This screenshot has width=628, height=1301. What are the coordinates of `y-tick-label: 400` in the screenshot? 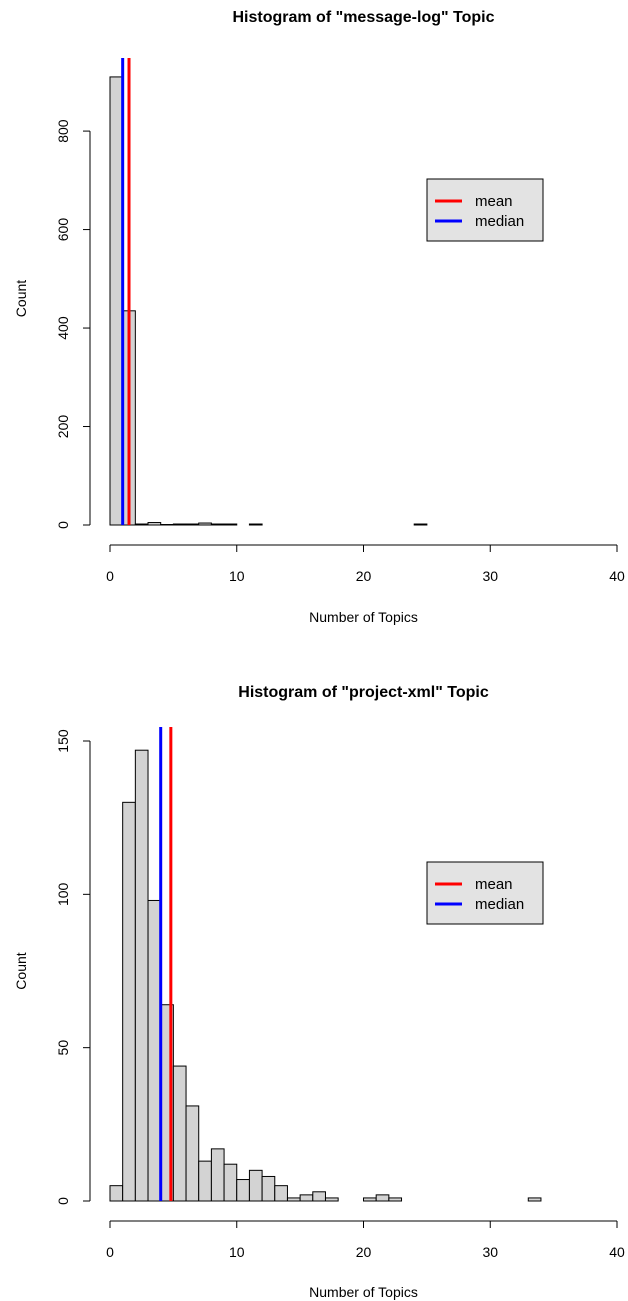 It's located at (63, 328).